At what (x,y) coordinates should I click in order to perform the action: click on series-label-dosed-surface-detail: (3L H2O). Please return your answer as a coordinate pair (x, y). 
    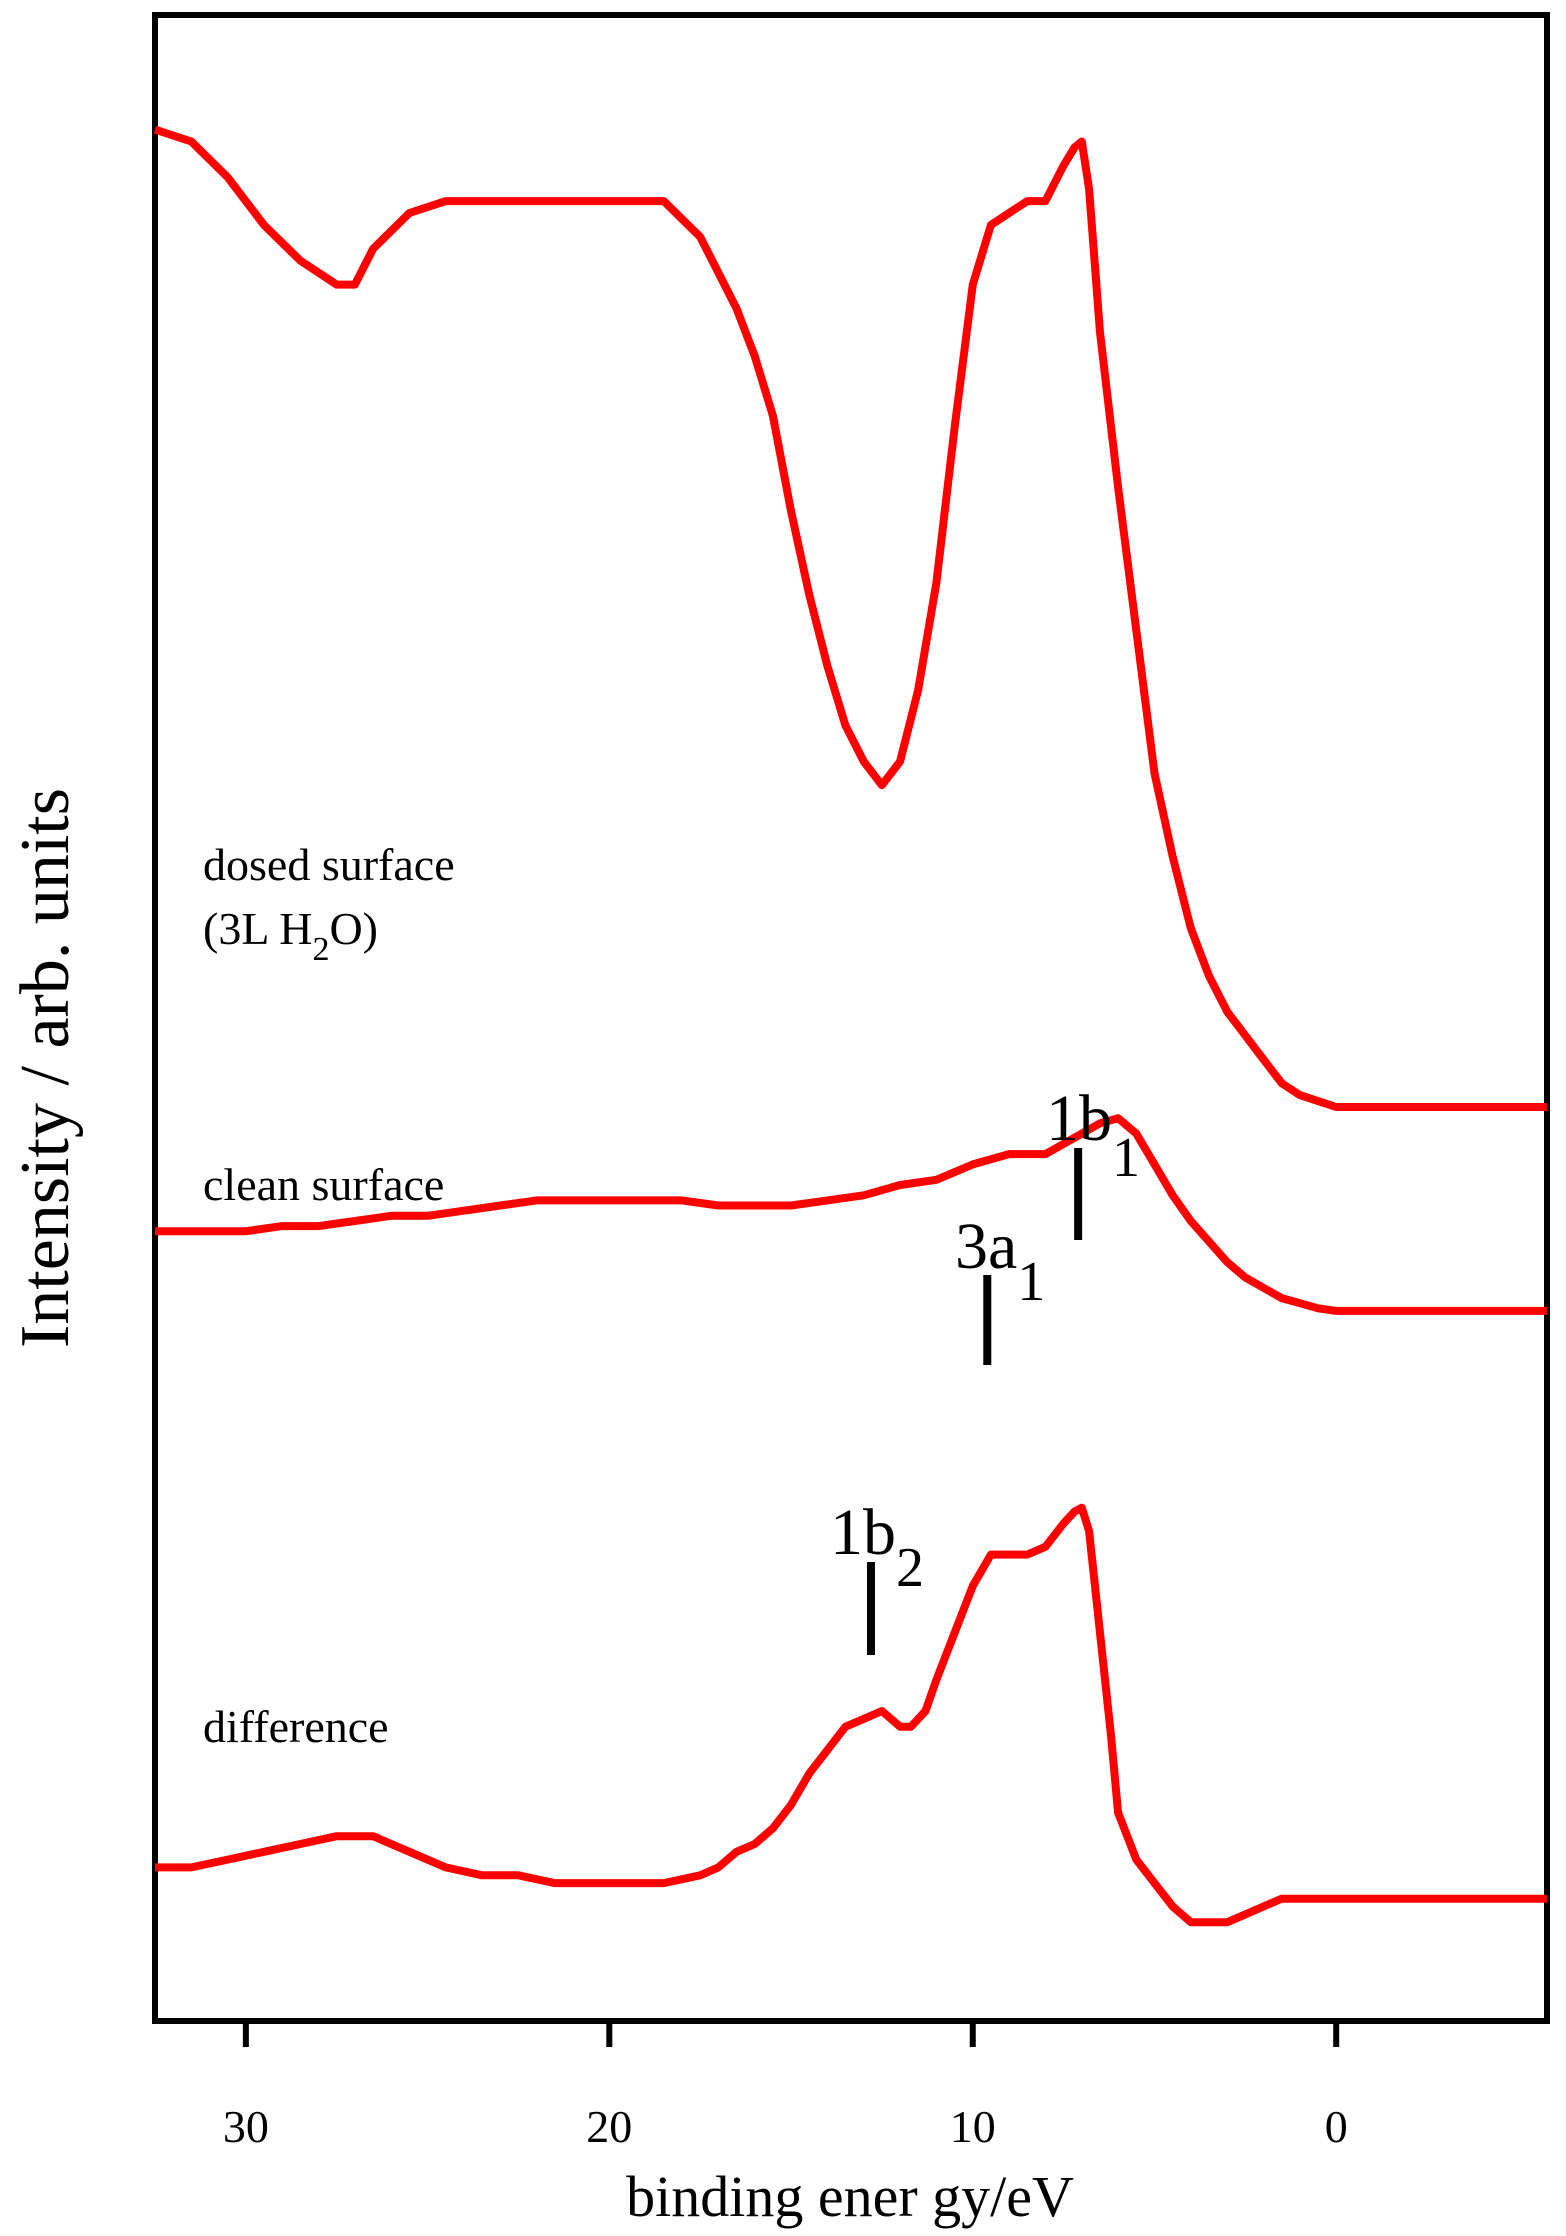
    Looking at the image, I should click on (290, 935).